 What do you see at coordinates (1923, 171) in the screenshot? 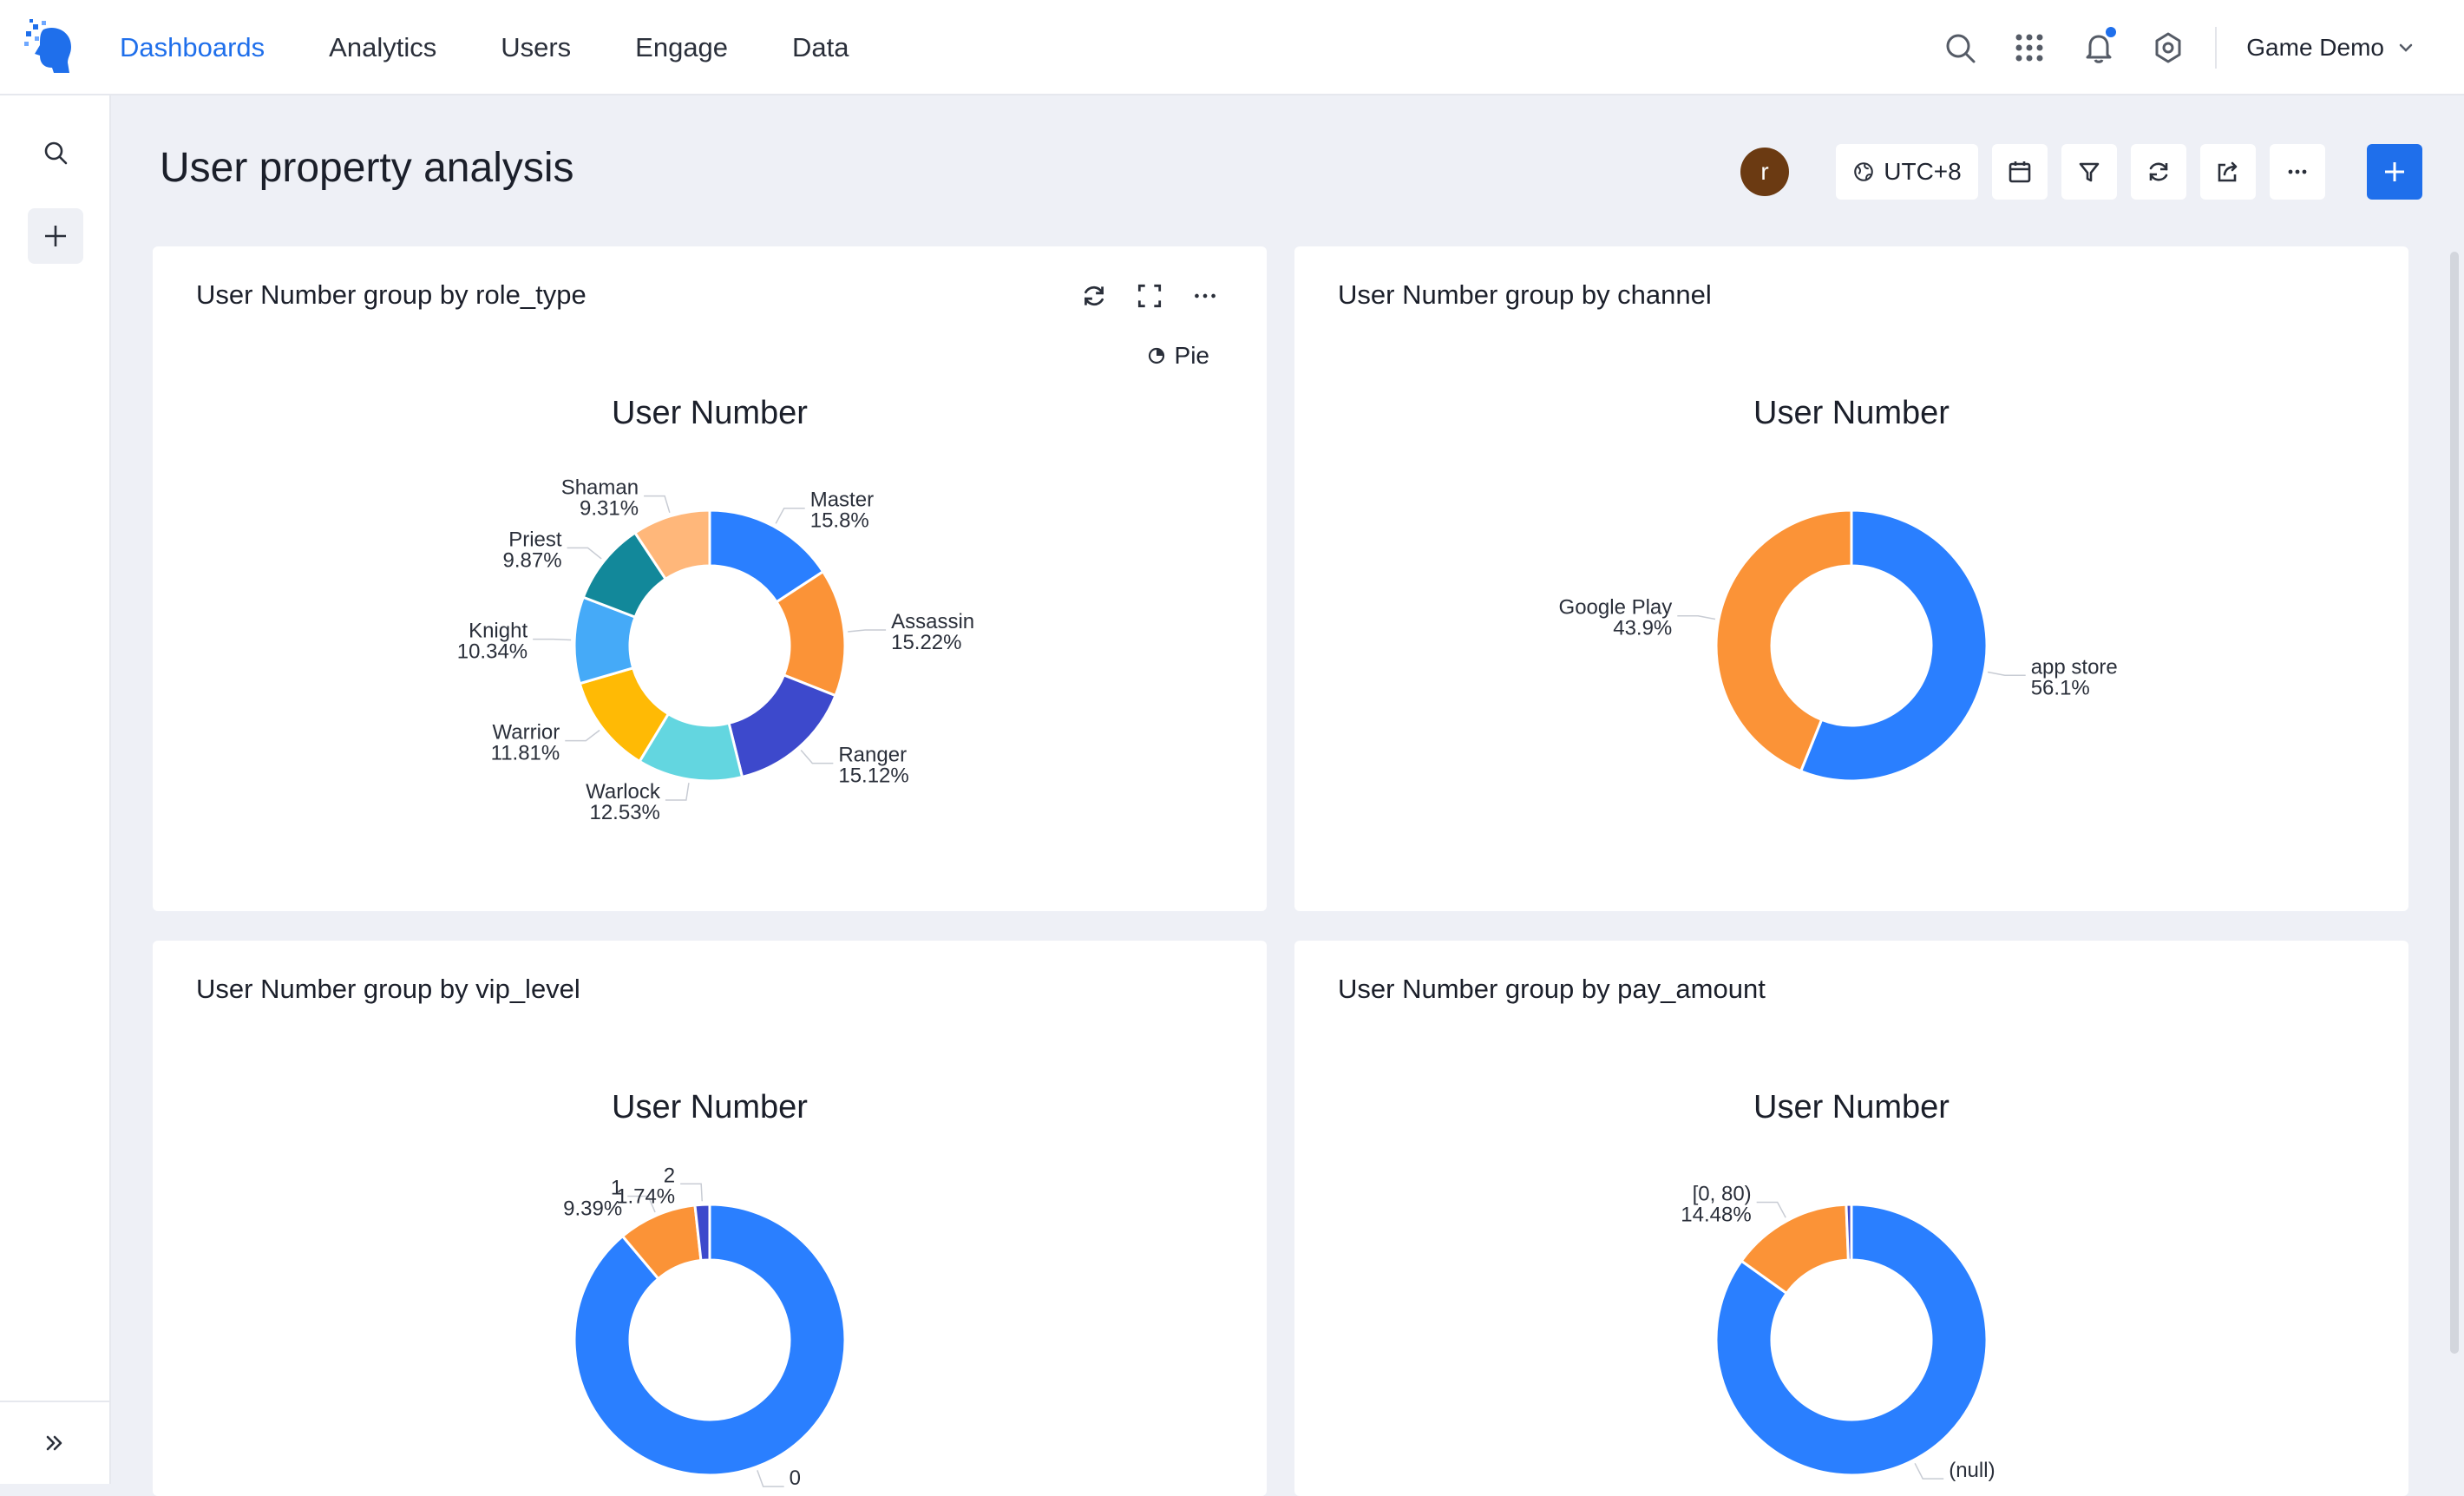
I see `timezone-label: UTC+8` at bounding box center [1923, 171].